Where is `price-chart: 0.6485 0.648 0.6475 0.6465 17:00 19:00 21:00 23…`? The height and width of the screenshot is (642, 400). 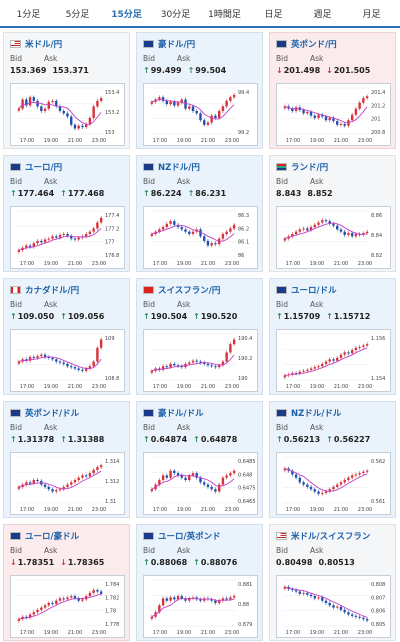 price-chart: 0.6485 0.648 0.6475 0.6465 17:00 19:00 21:00 23… is located at coordinates (200, 483).